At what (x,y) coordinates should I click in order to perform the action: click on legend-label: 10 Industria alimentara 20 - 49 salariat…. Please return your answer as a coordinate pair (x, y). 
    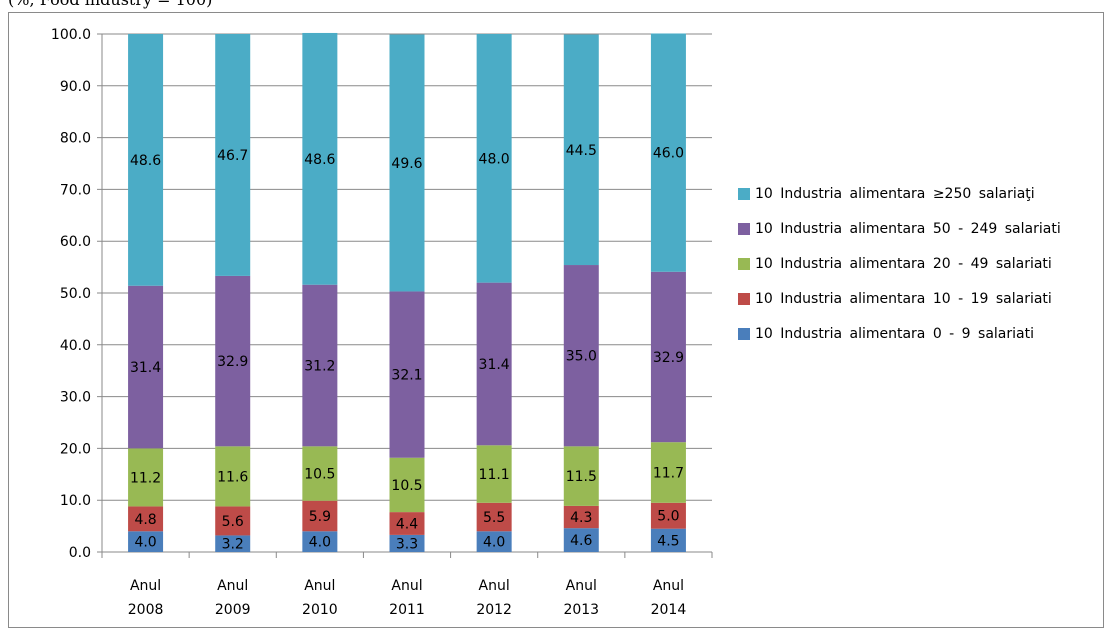
    Looking at the image, I should click on (903, 264).